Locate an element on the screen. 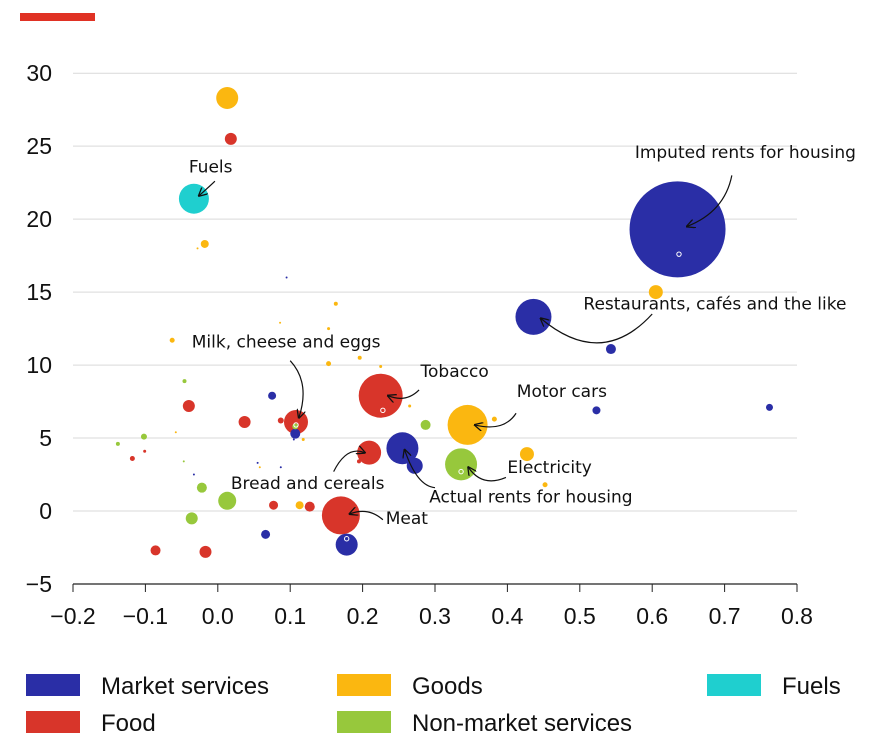 This screenshot has height=751, width=877. x-tick-labels: −0.2 −0.1 0.0 0.1 0.2 0.3 0.4 0.5 0.6 0.7 0.8 is located at coordinates (431, 616).